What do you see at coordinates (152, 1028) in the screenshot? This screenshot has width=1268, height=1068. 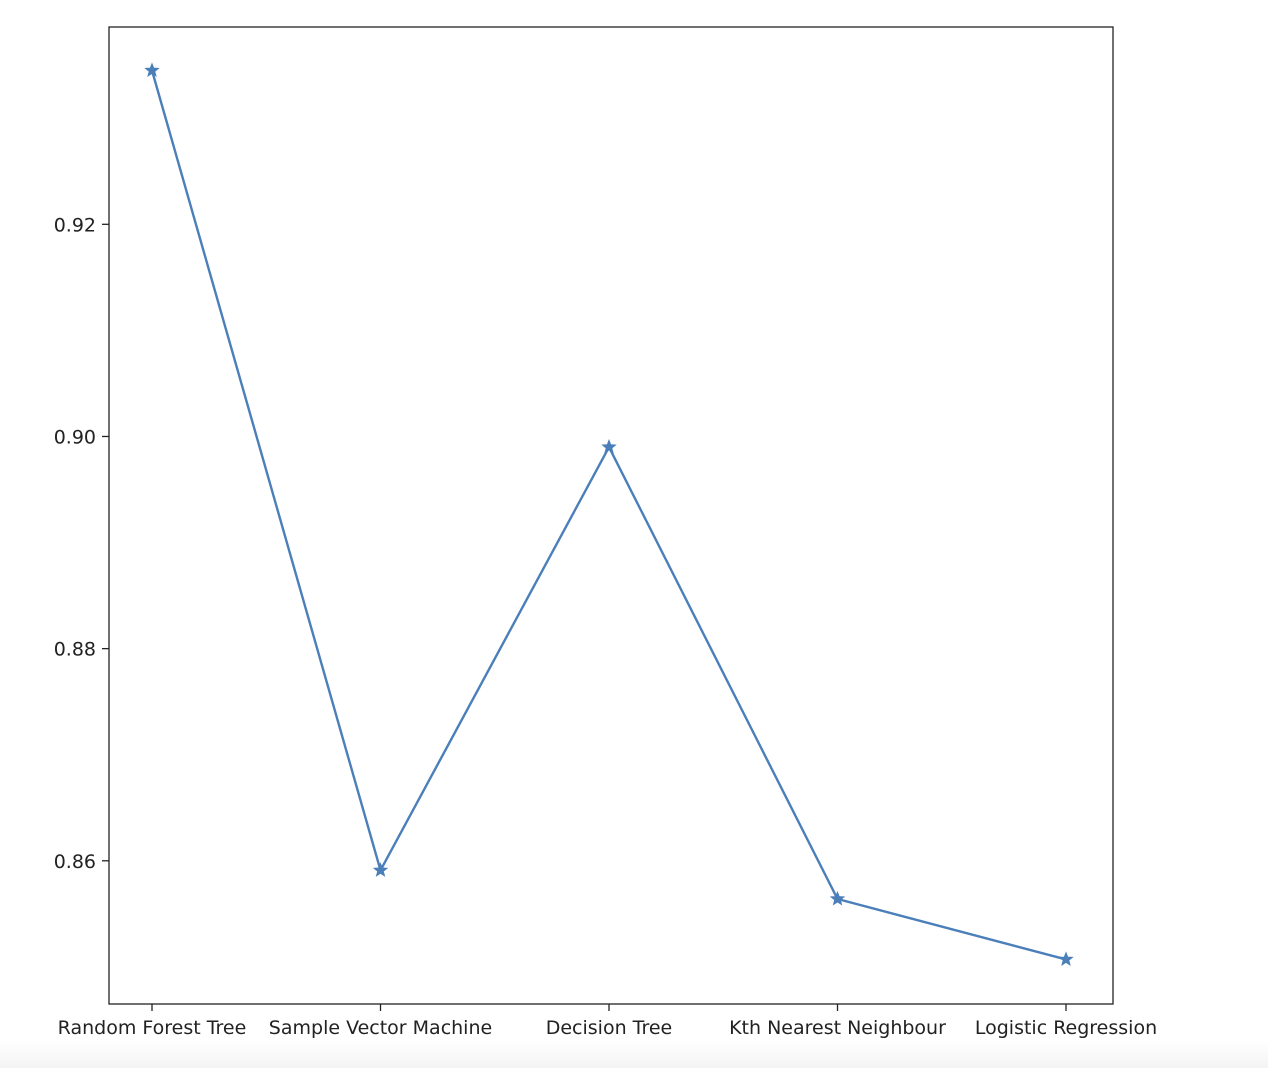 I see `x-tick-label: Random Forest Tree` at bounding box center [152, 1028].